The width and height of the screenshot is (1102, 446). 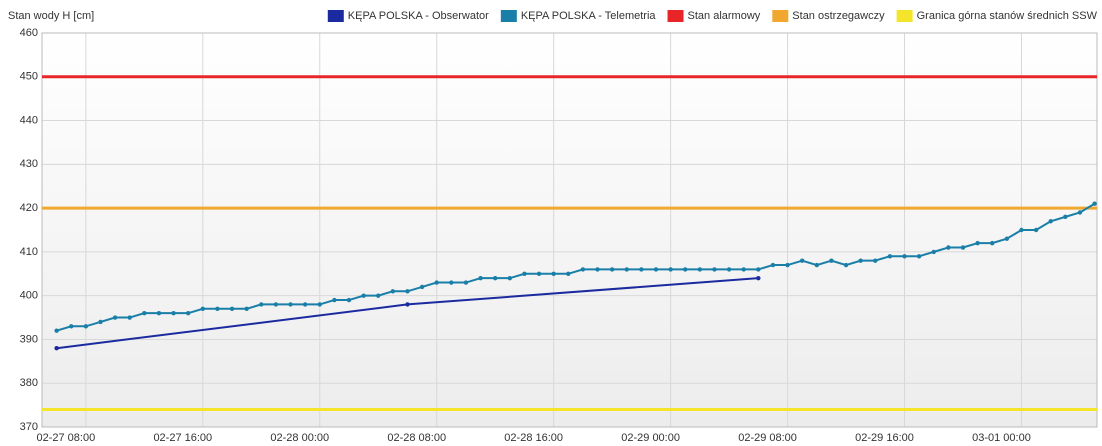 I want to click on x-tick-label: 02-28 16:00, so click(x=533, y=438).